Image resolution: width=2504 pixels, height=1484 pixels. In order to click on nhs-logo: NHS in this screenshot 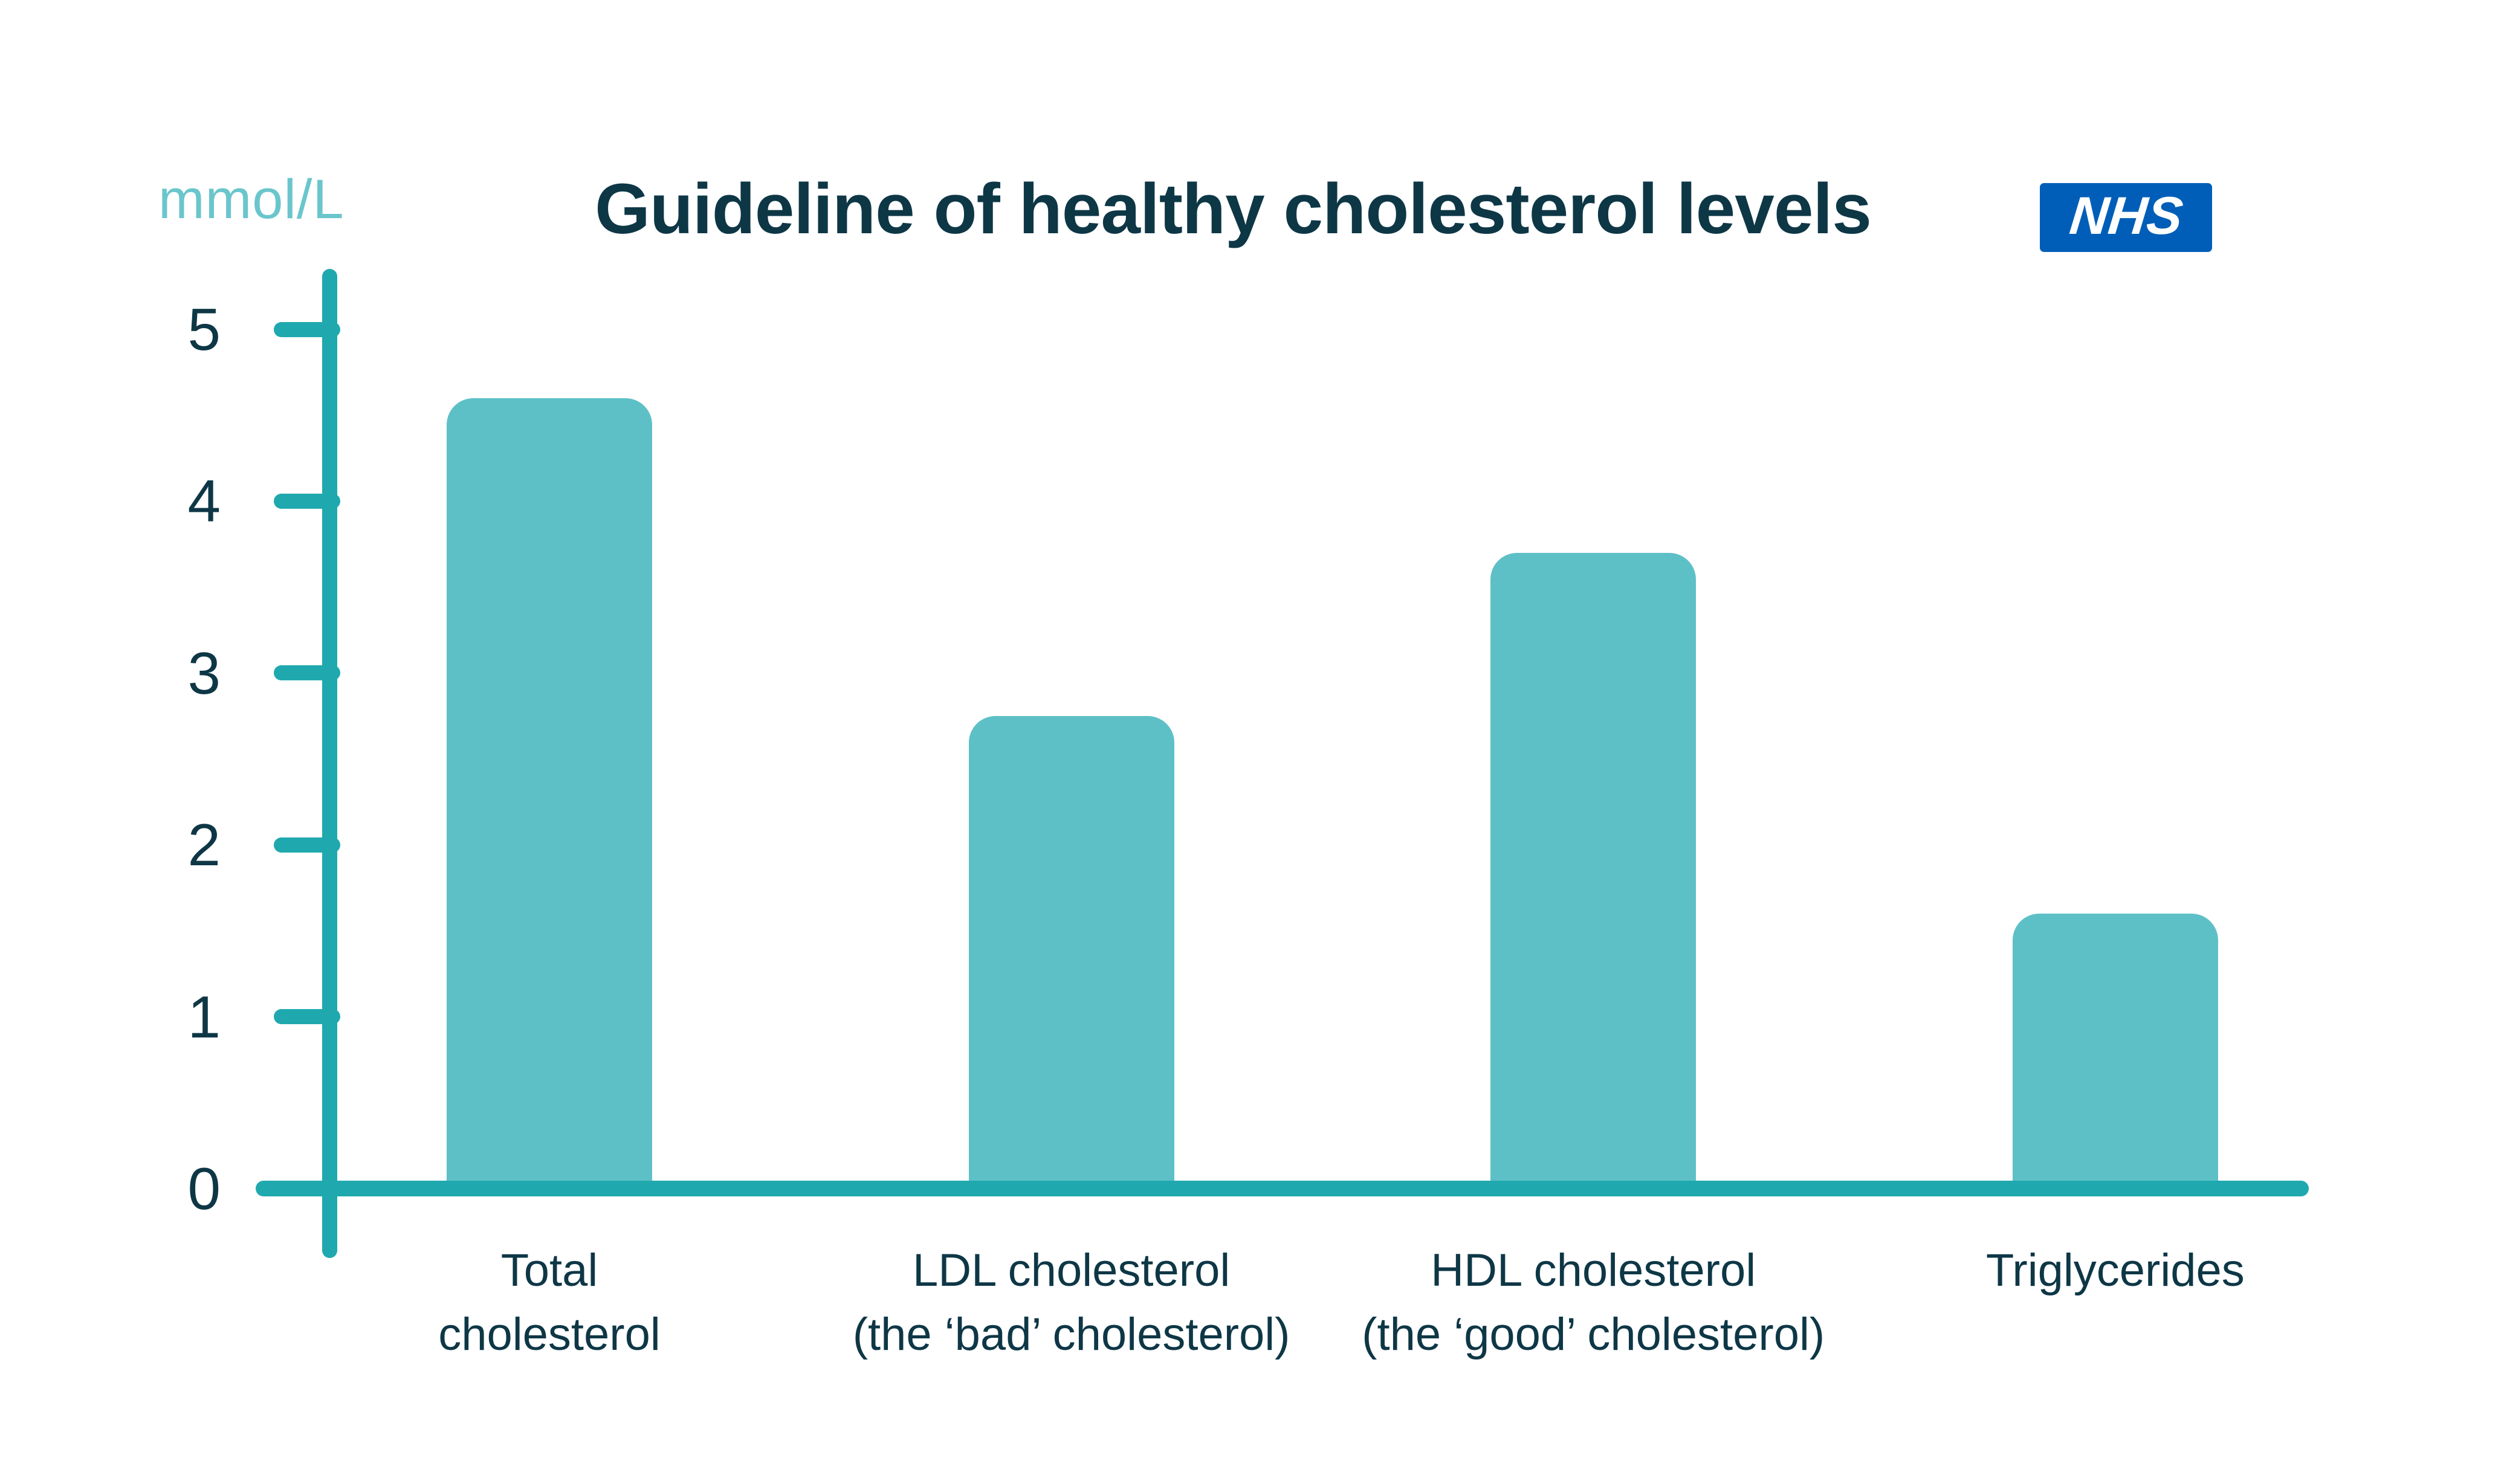, I will do `click(2126, 217)`.